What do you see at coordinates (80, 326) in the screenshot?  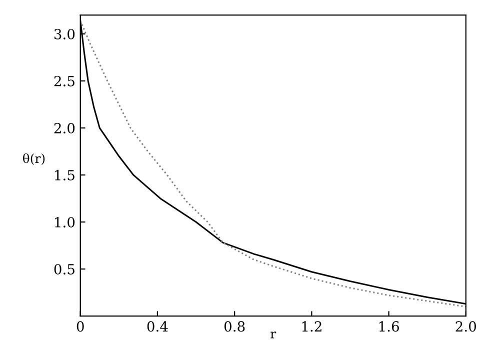 I see `x-tick-label: 0` at bounding box center [80, 326].